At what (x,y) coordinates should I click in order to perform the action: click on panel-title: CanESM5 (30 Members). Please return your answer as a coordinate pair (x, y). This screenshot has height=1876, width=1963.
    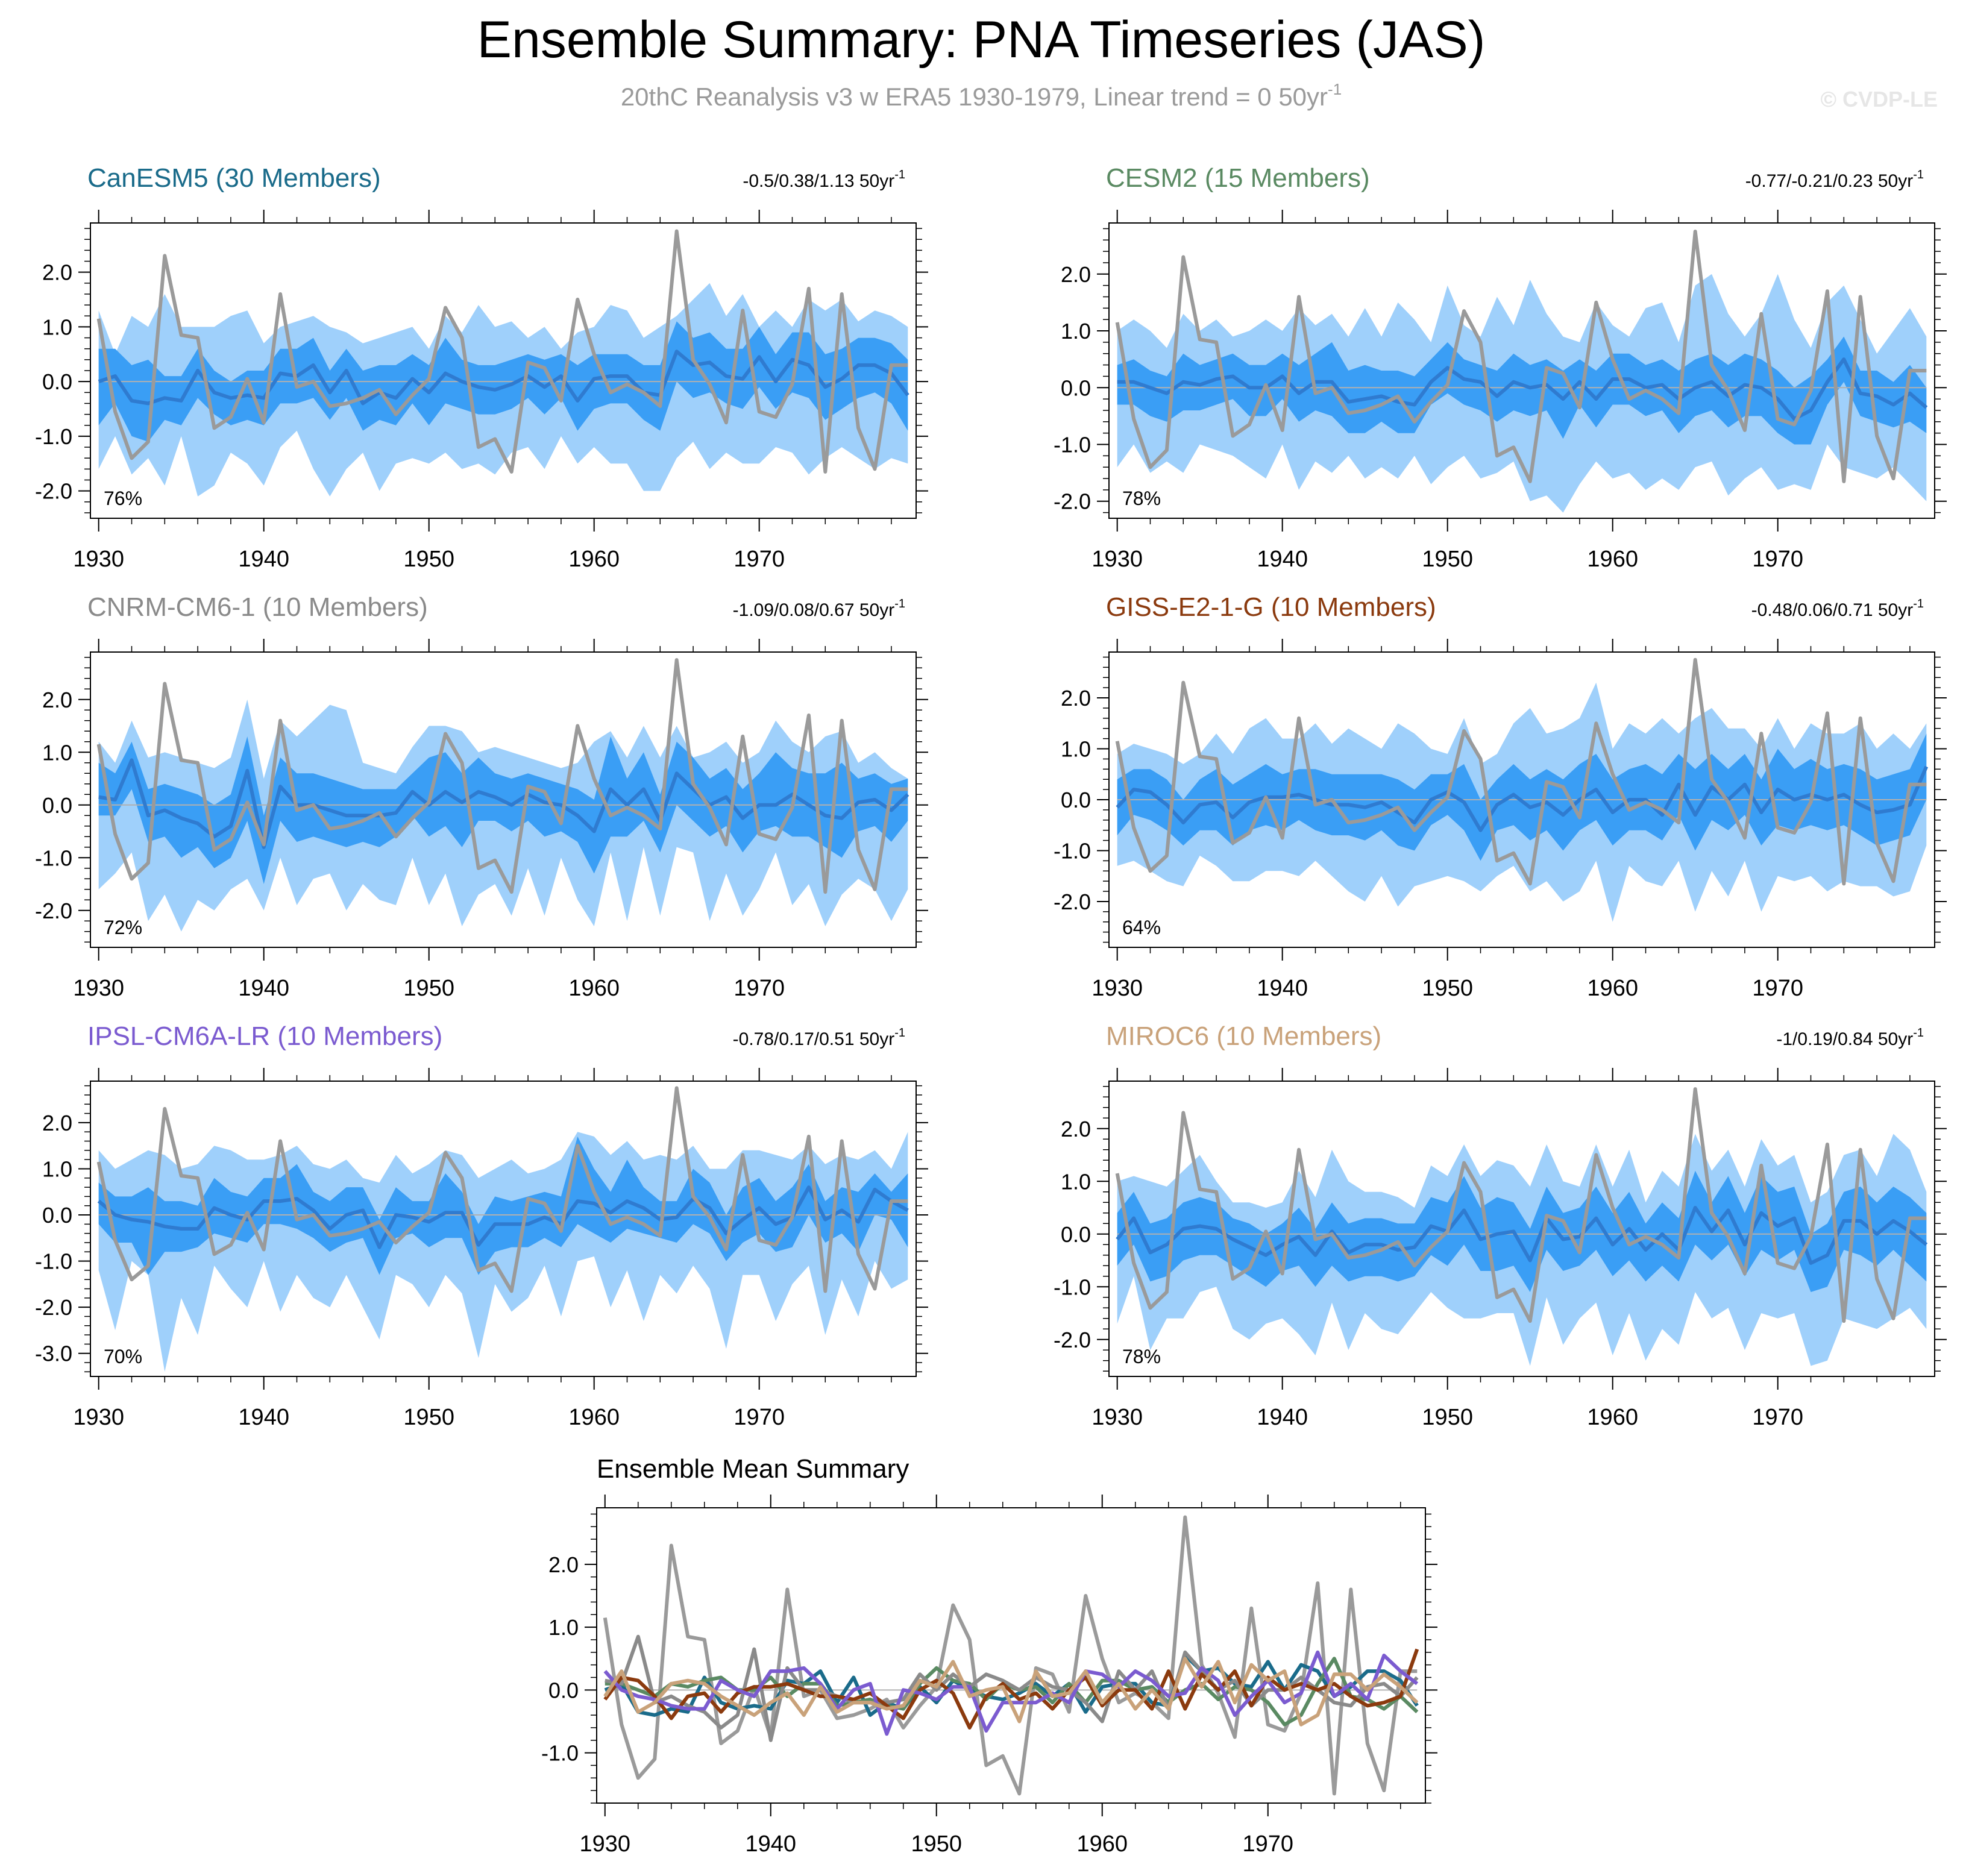
    Looking at the image, I should click on (234, 178).